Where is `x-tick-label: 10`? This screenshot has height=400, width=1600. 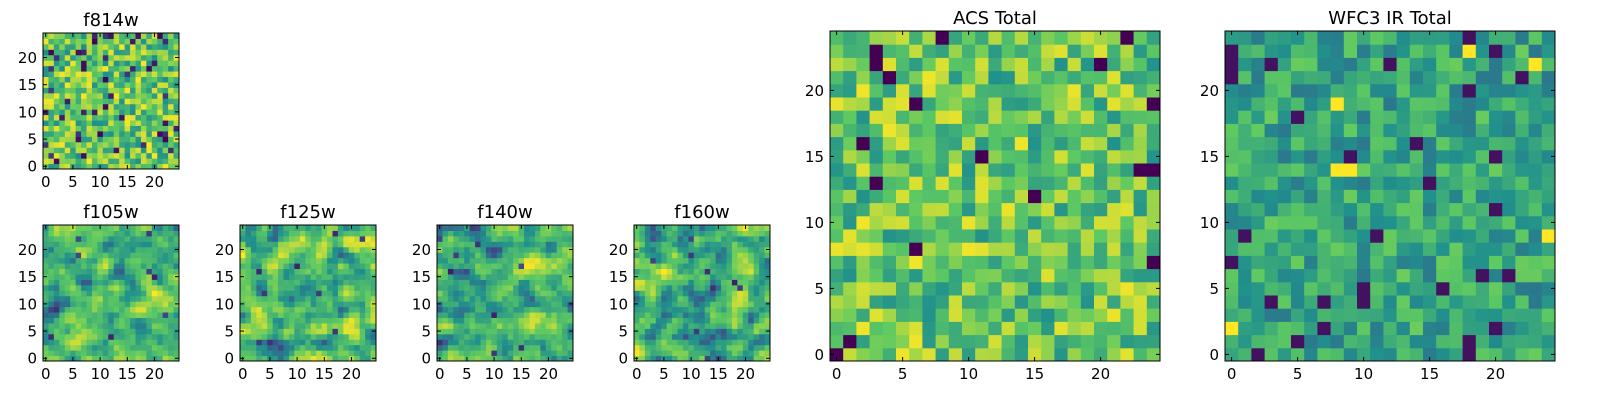 x-tick-label: 10 is located at coordinates (1363, 374).